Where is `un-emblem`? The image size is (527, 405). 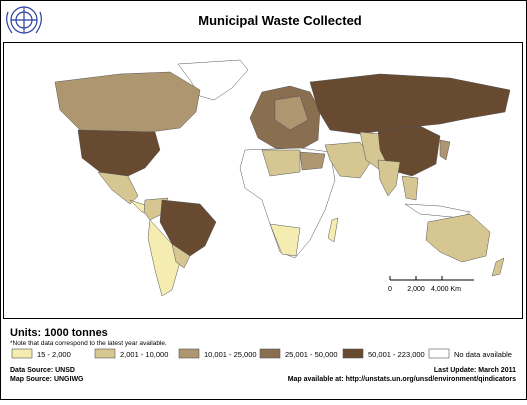
un-emblem is located at coordinates (24, 20).